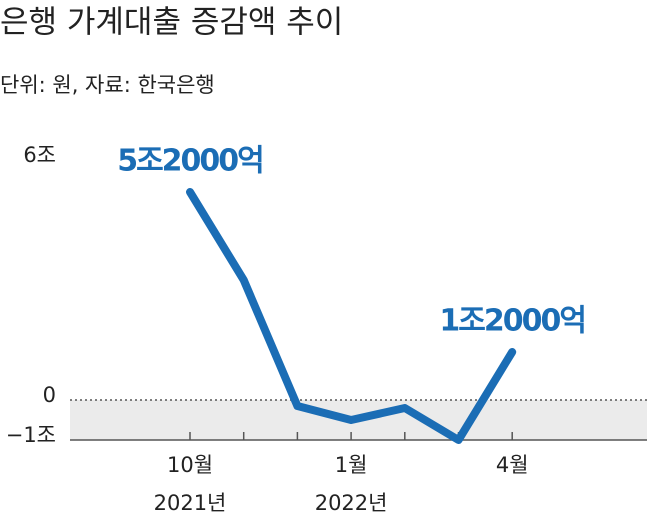 The image size is (647, 521). What do you see at coordinates (190, 503) in the screenshot?
I see `x-year-label: 2021년` at bounding box center [190, 503].